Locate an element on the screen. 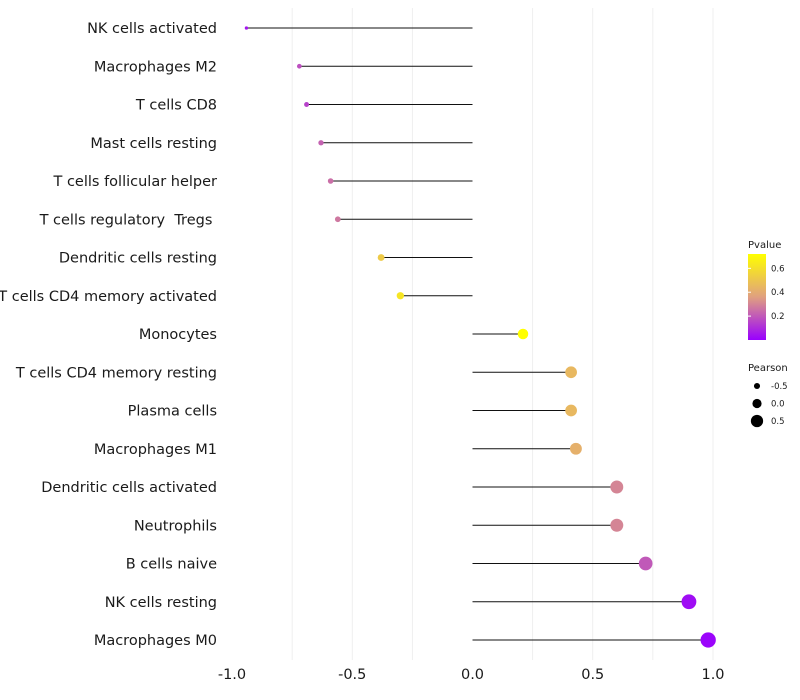 The width and height of the screenshot is (800, 700). category-label: T cells regulatory Tregs is located at coordinates (128, 220).